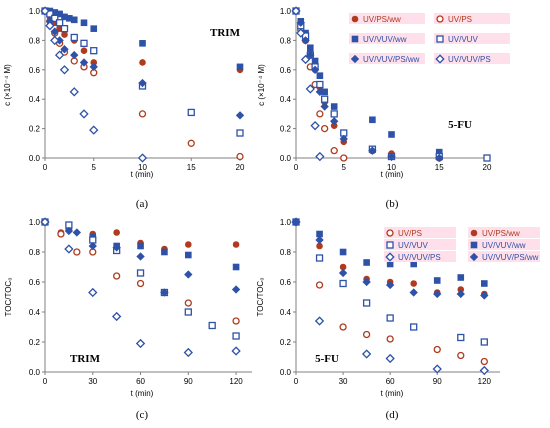 The width and height of the screenshot is (550, 428). I want to click on legend-label: UV/VUV, so click(413, 245).